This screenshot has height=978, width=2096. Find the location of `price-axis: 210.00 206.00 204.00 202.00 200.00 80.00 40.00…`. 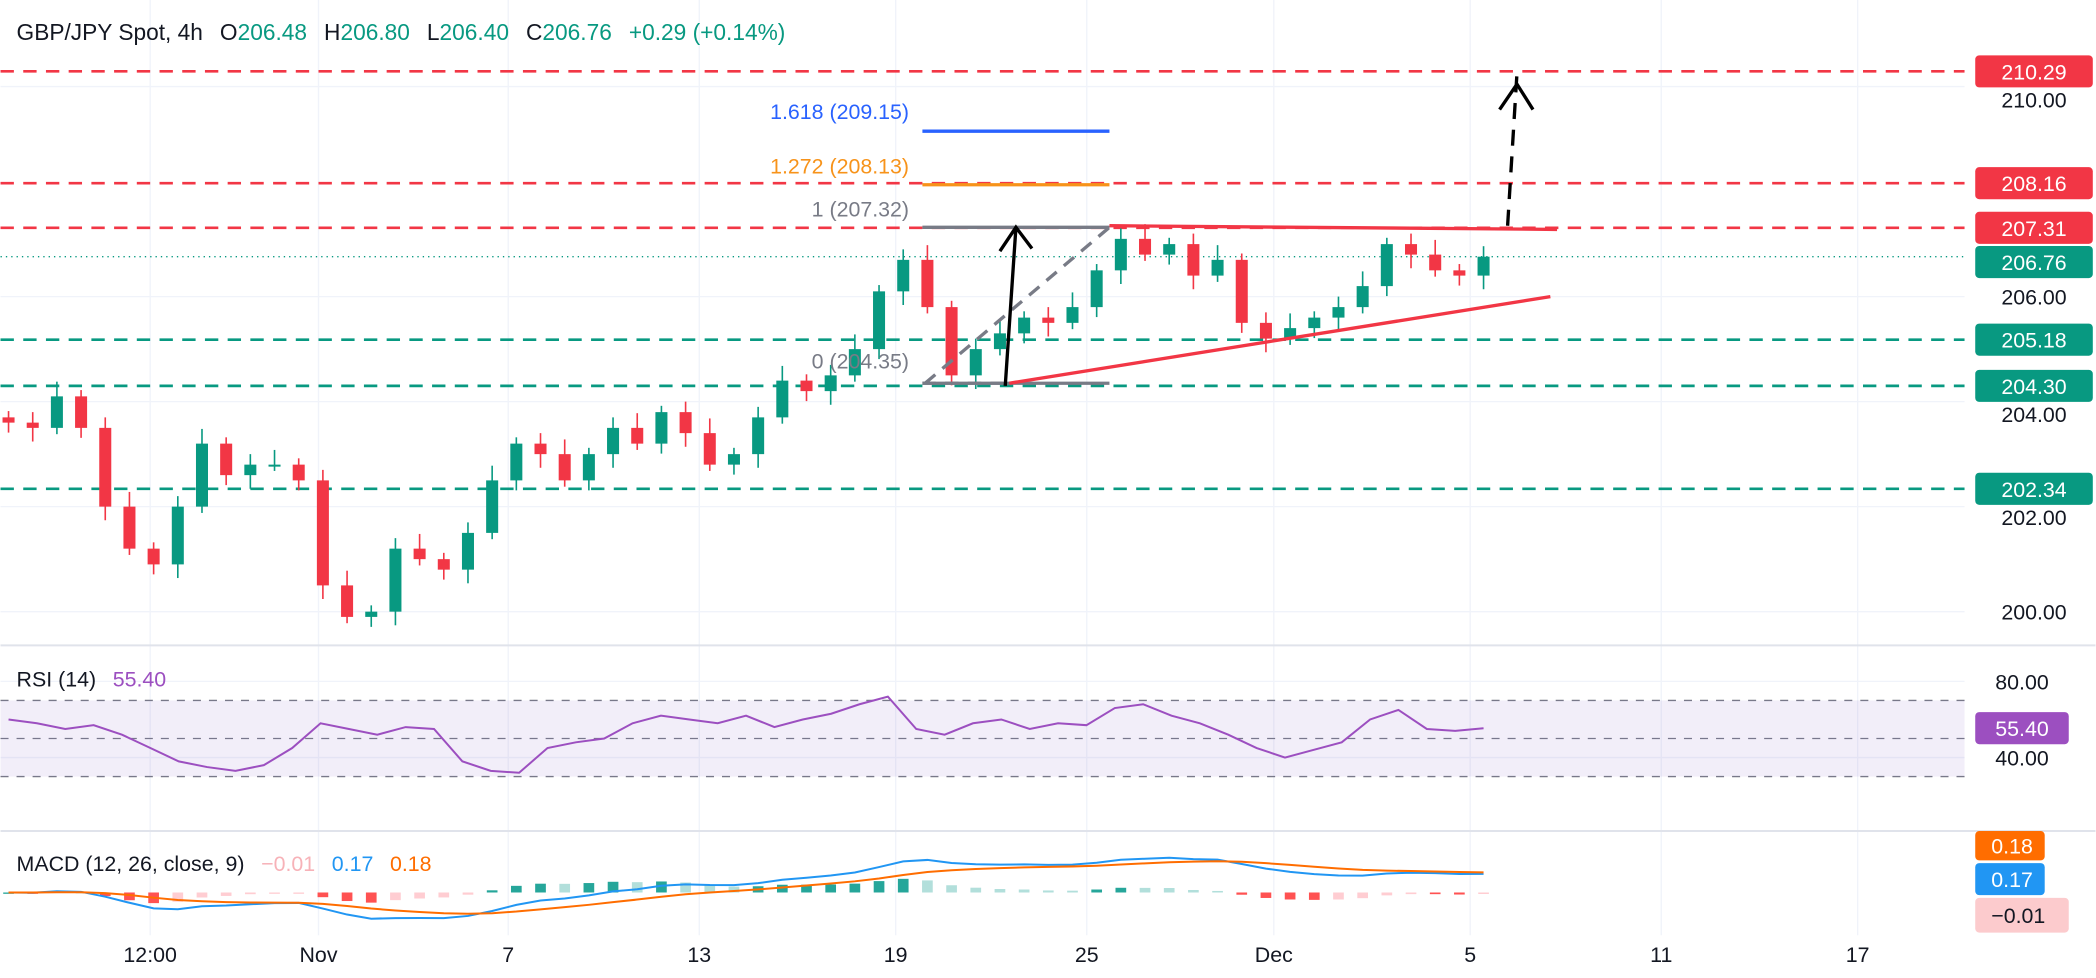

price-axis: 210.00 206.00 204.00 202.00 200.00 80.00 40.00… is located at coordinates (2034, 413).